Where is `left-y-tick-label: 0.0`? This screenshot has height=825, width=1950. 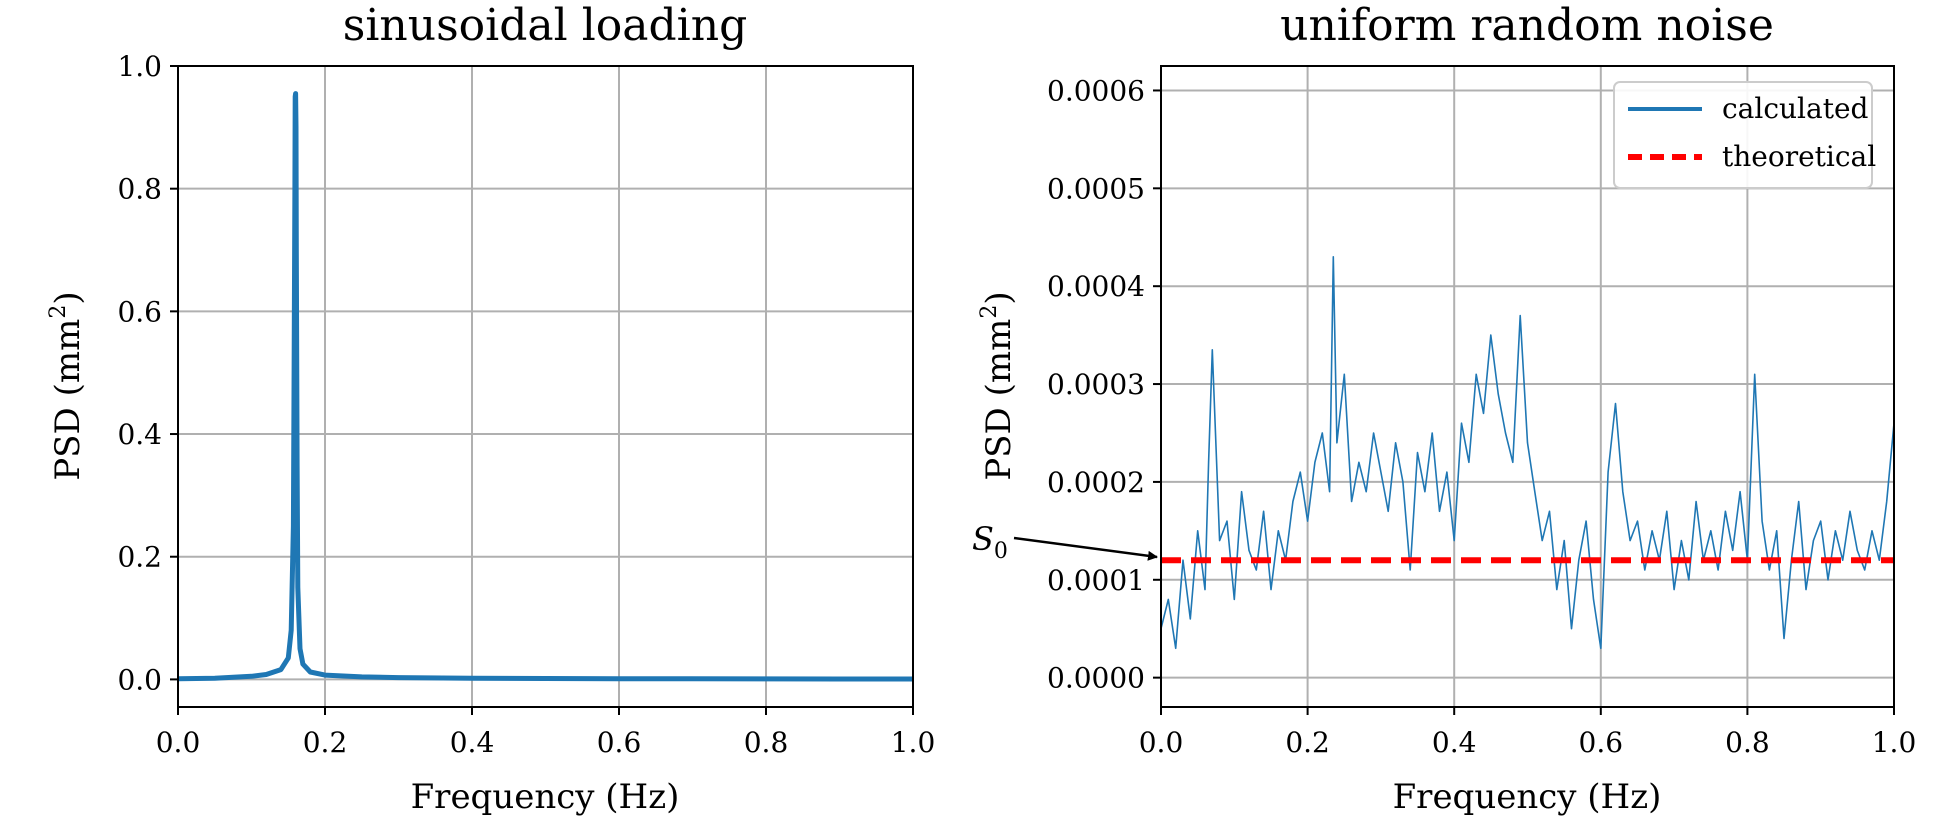 left-y-tick-label: 0.0 is located at coordinates (139, 679).